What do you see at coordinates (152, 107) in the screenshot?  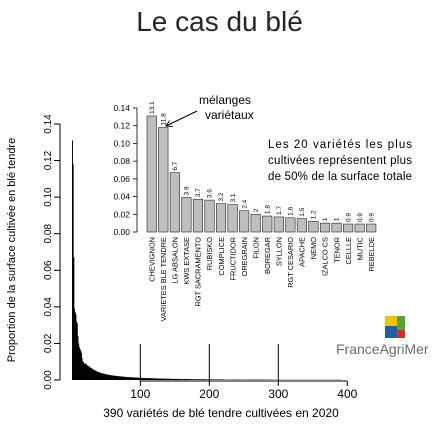 I see `inset-value-label: 13.1` at bounding box center [152, 107].